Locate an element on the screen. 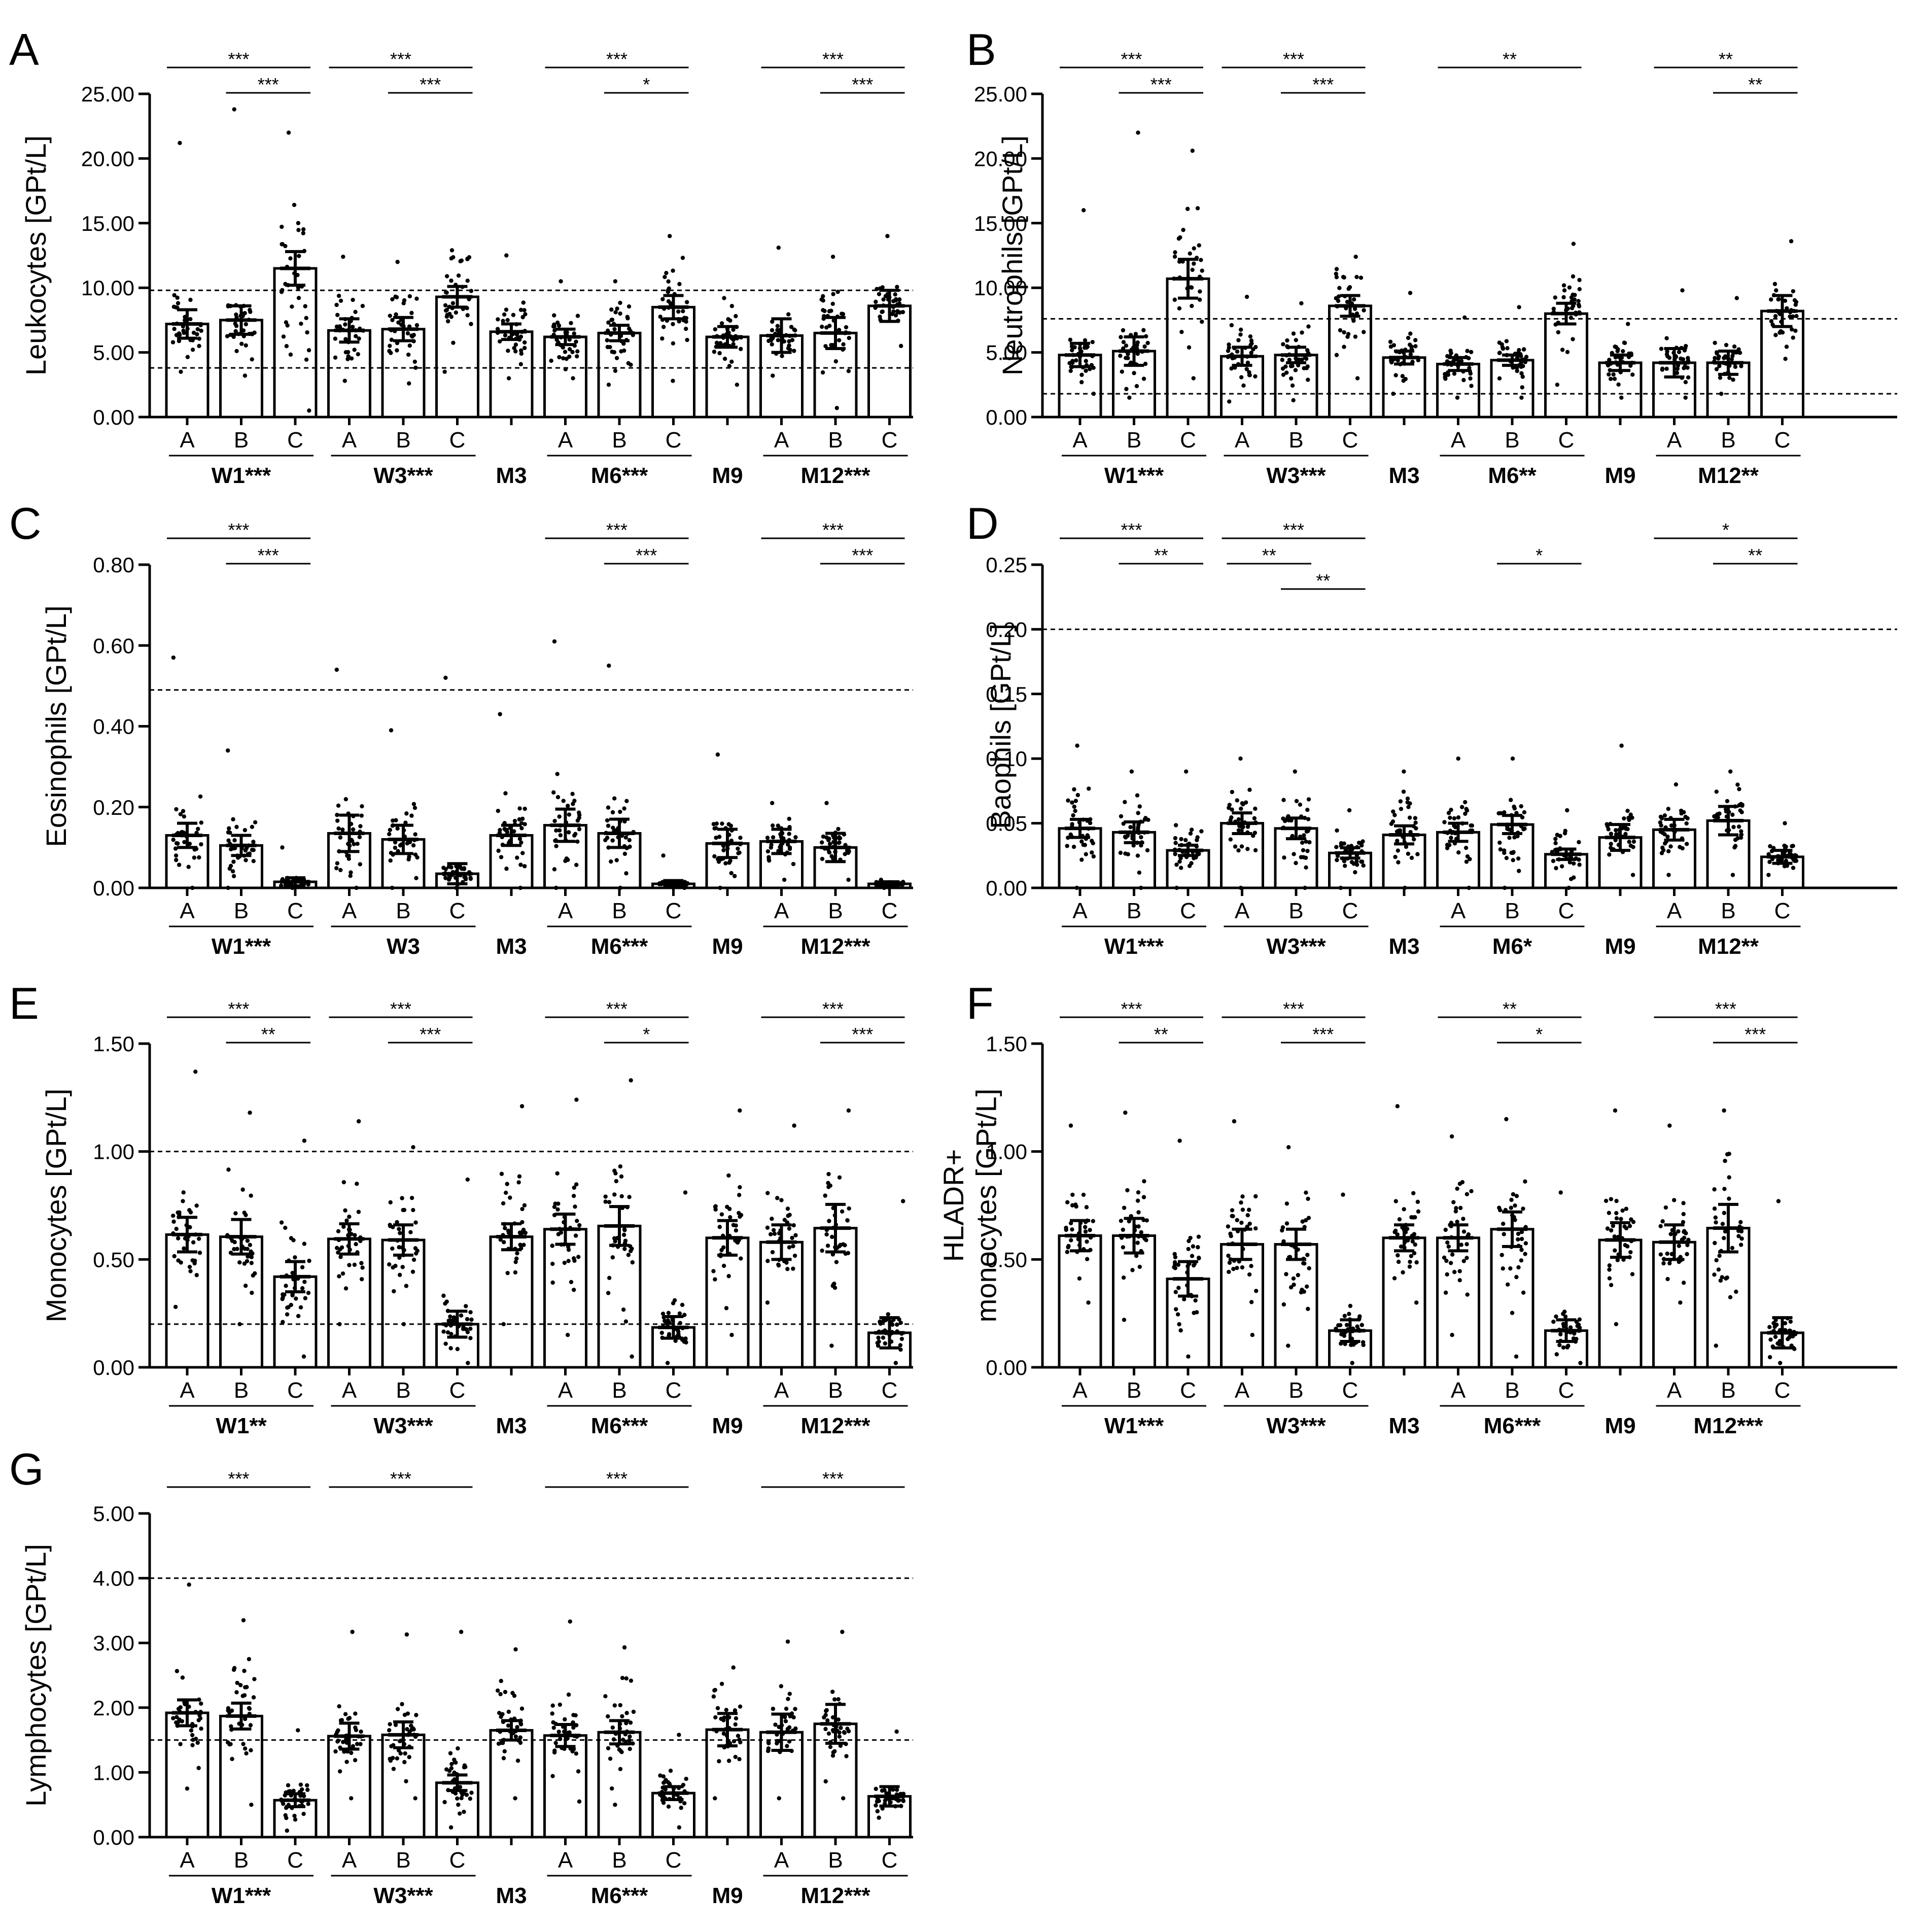 This screenshot has height=1932, width=1918. timepoint-label: M12** is located at coordinates (1728, 946).